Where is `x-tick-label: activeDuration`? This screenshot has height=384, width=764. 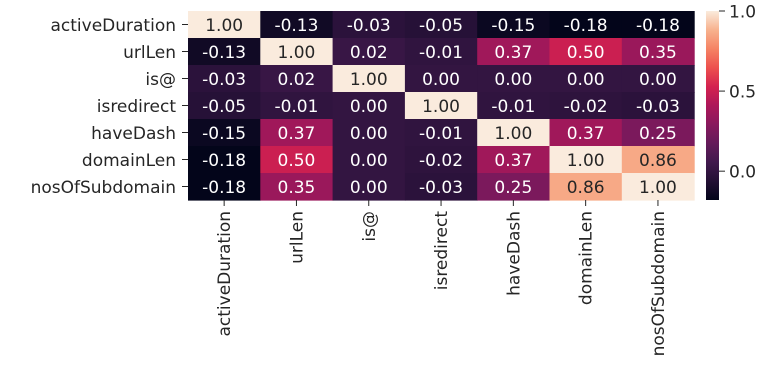 x-tick-label: activeDuration is located at coordinates (225, 274).